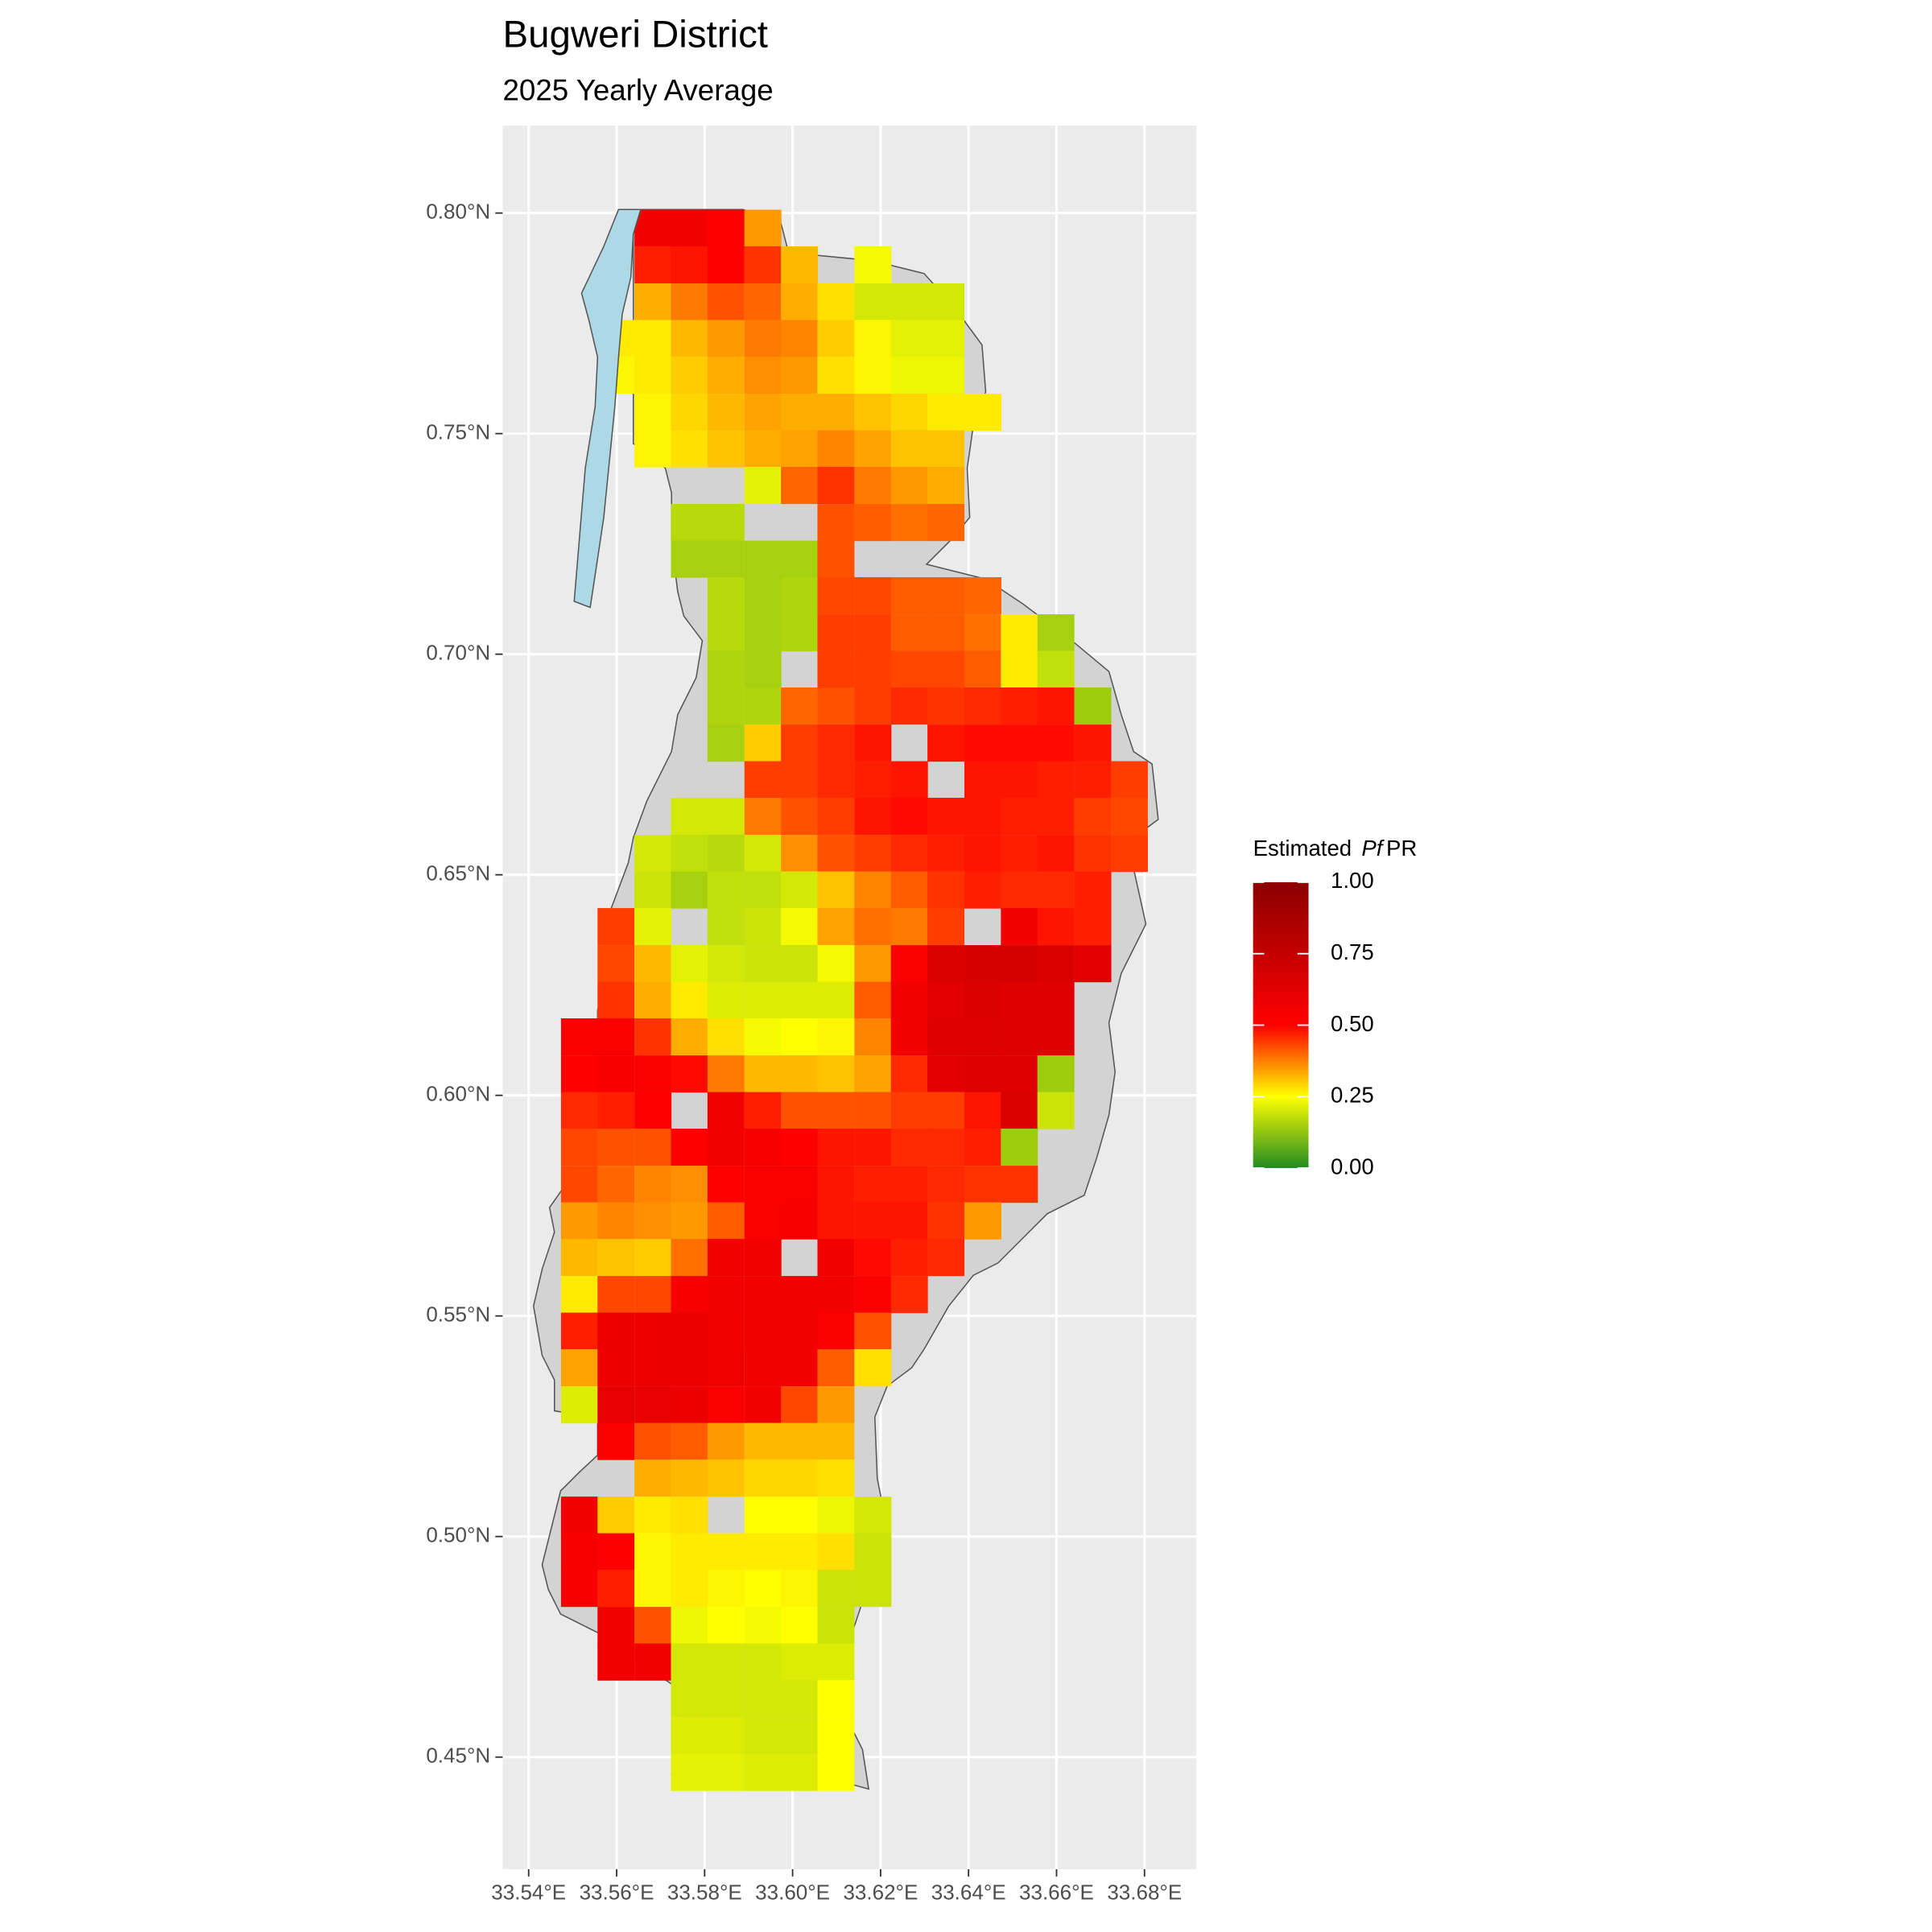  What do you see at coordinates (968, 1892) in the screenshot?
I see `x-tick-label: 33.64°E` at bounding box center [968, 1892].